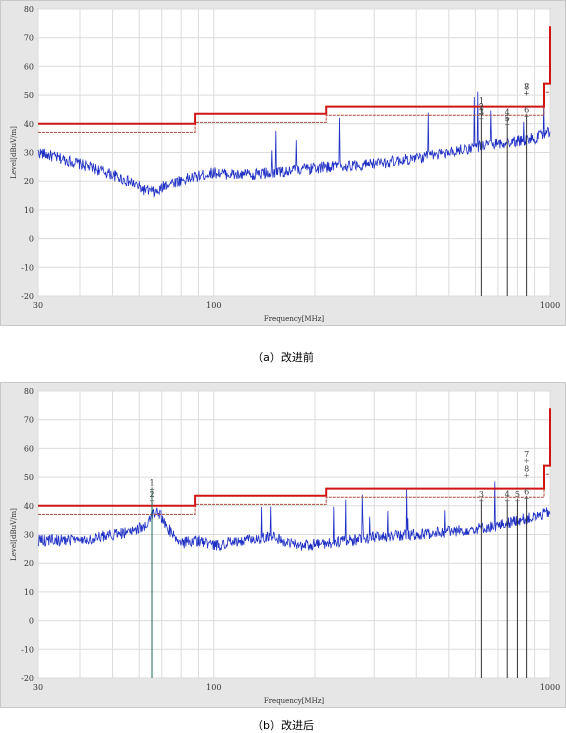  What do you see at coordinates (504, 189) in the screenshot?
I see `markers: 1+2+3+4+5+6+7+8+` at bounding box center [504, 189].